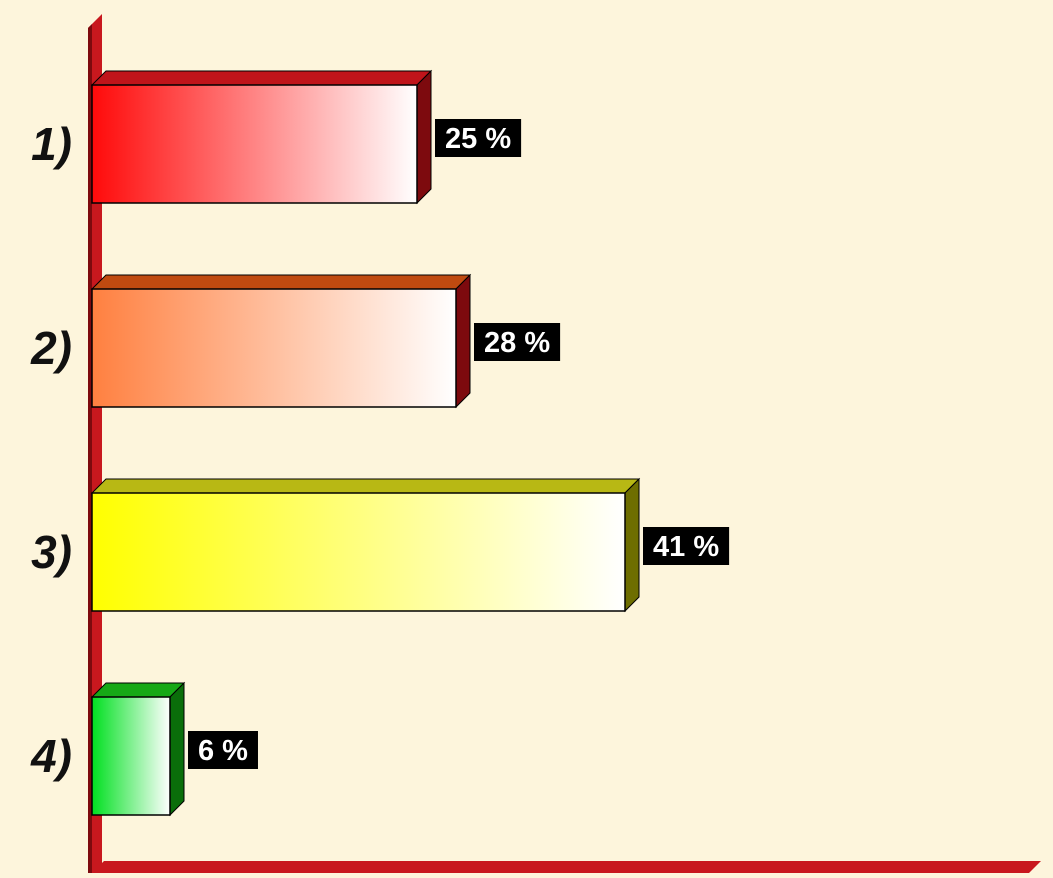 The width and height of the screenshot is (1053, 878). I want to click on category-label-4: 4), so click(51, 756).